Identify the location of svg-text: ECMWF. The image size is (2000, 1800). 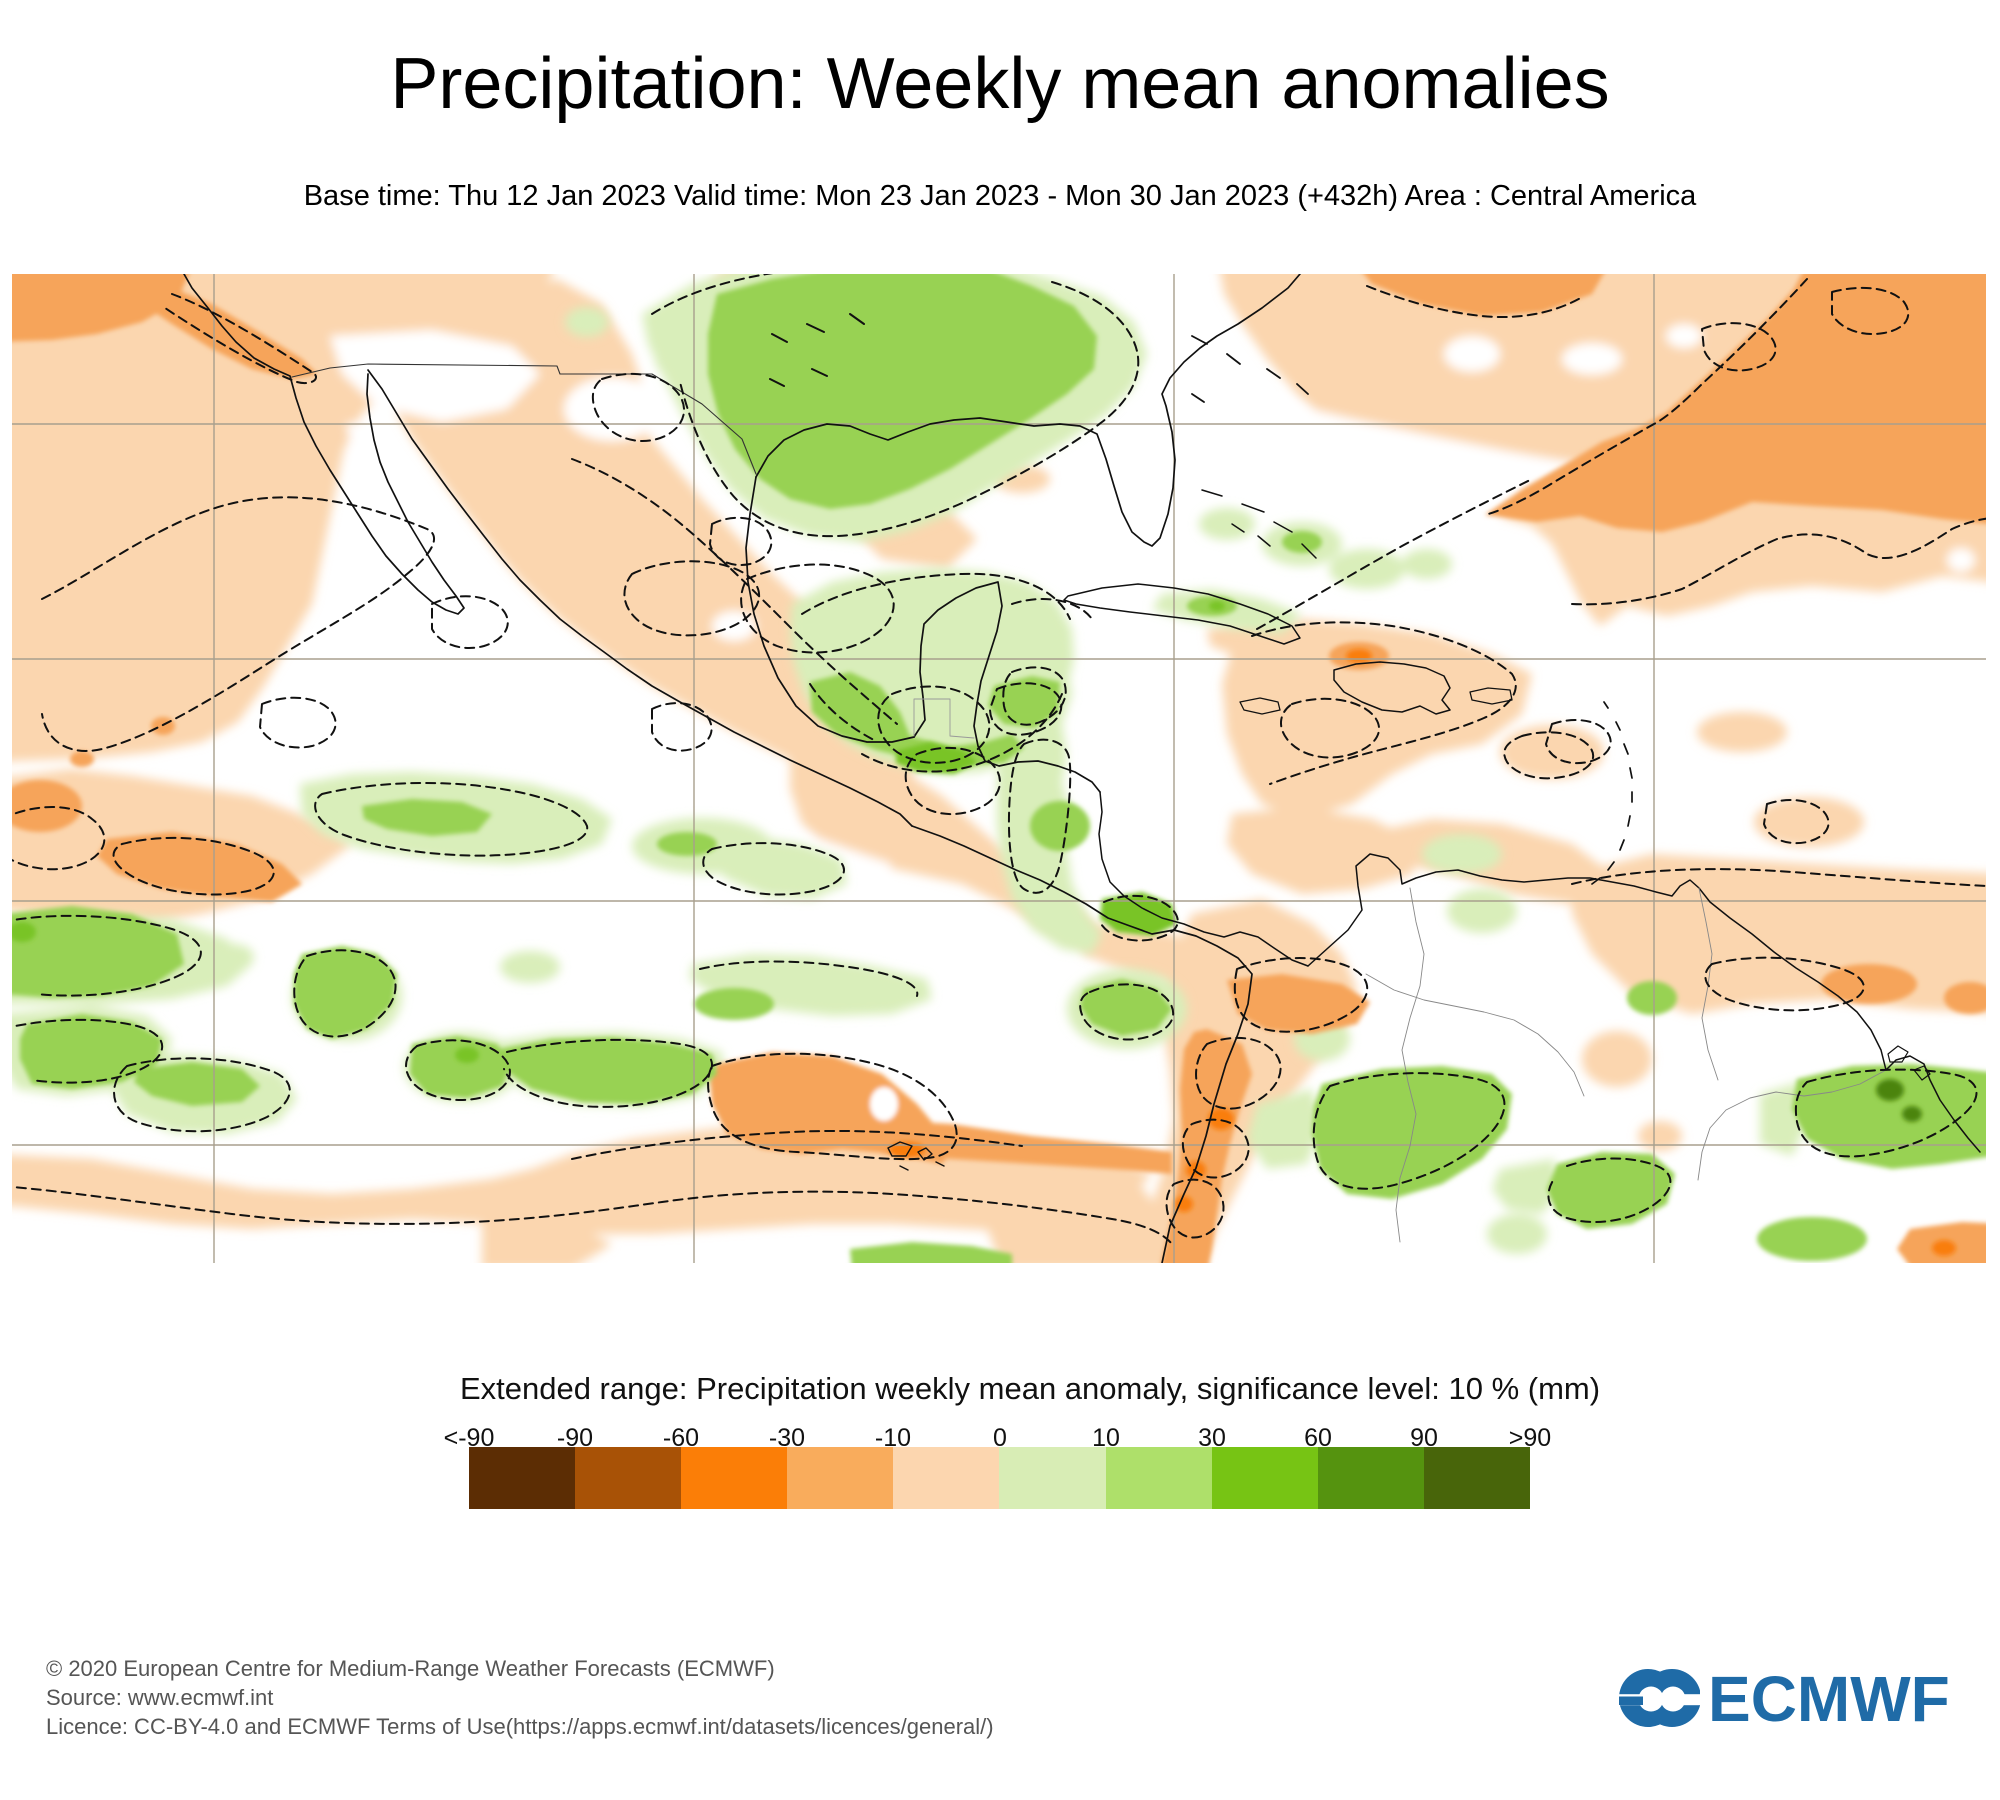
(1829, 1699).